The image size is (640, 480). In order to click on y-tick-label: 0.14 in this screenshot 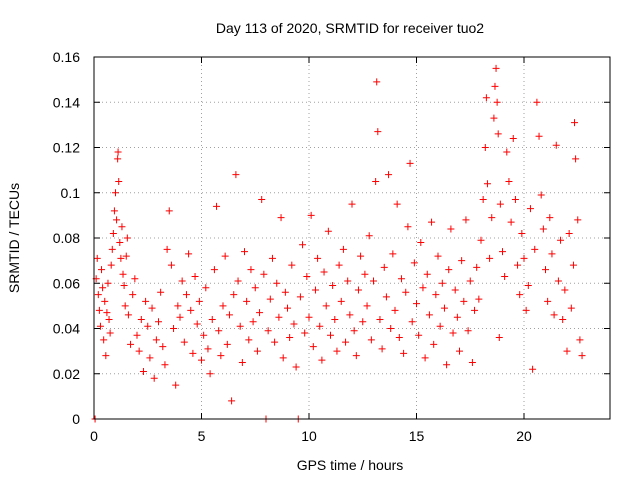, I will do `click(66, 102)`.